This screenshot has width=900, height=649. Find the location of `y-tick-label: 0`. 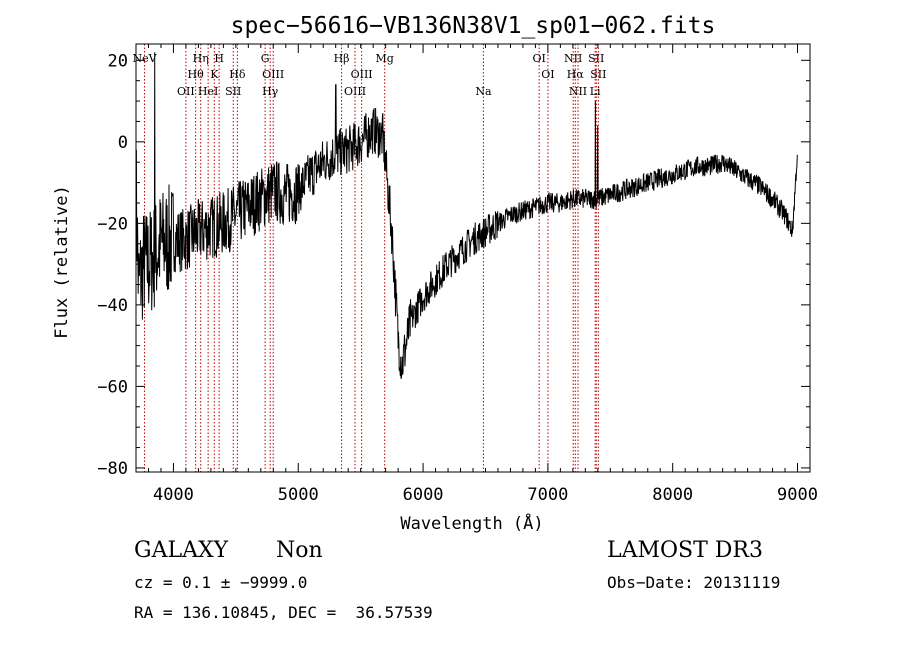

y-tick-label: 0 is located at coordinates (123, 143).